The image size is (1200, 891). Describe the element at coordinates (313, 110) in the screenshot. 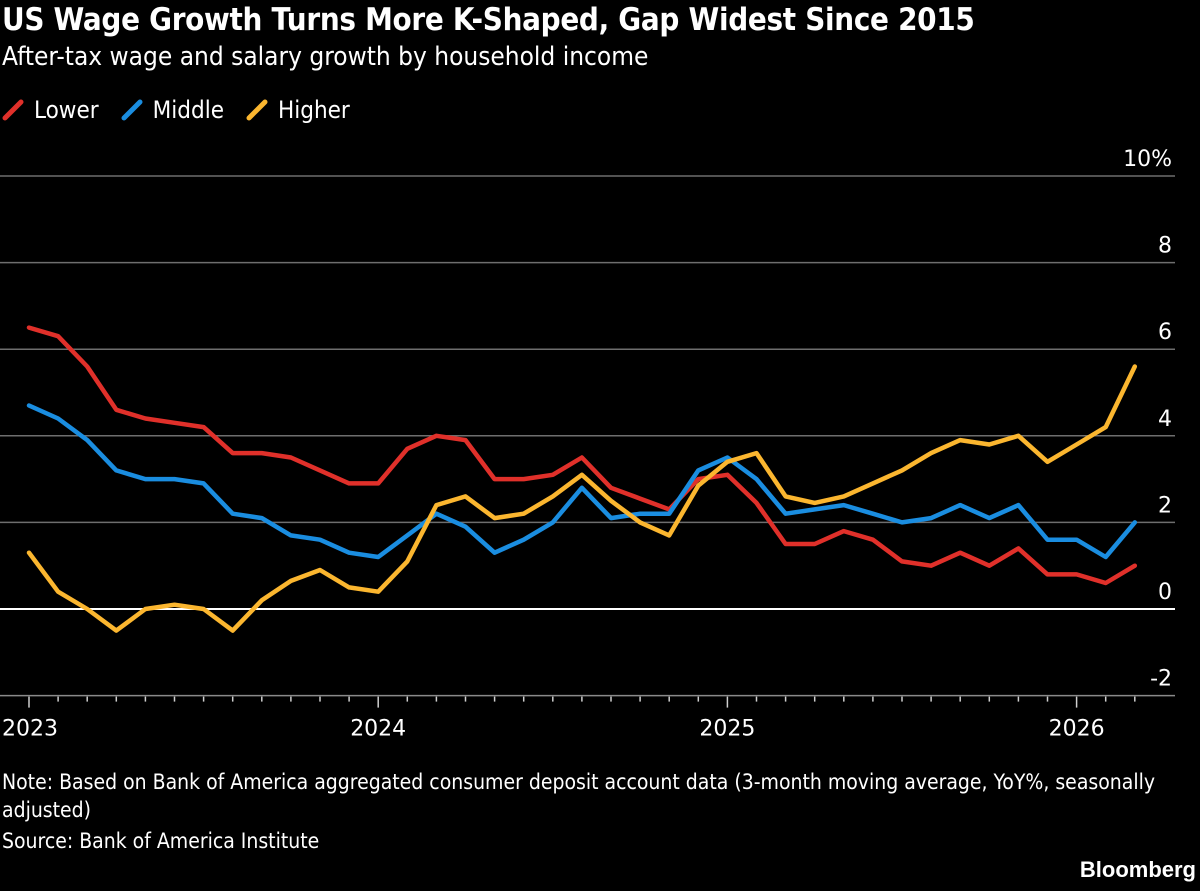

I see `legend-label-higher: Higher` at that location.